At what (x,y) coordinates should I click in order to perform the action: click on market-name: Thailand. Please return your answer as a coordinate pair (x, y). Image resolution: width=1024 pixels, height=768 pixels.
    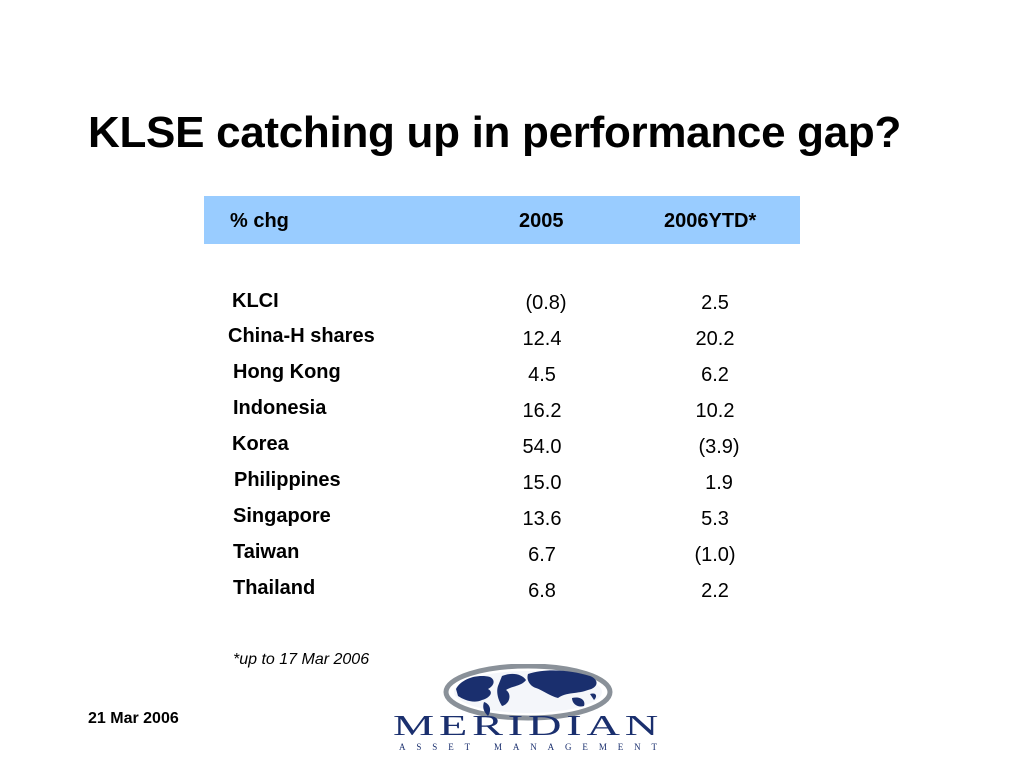
    Looking at the image, I should click on (274, 588).